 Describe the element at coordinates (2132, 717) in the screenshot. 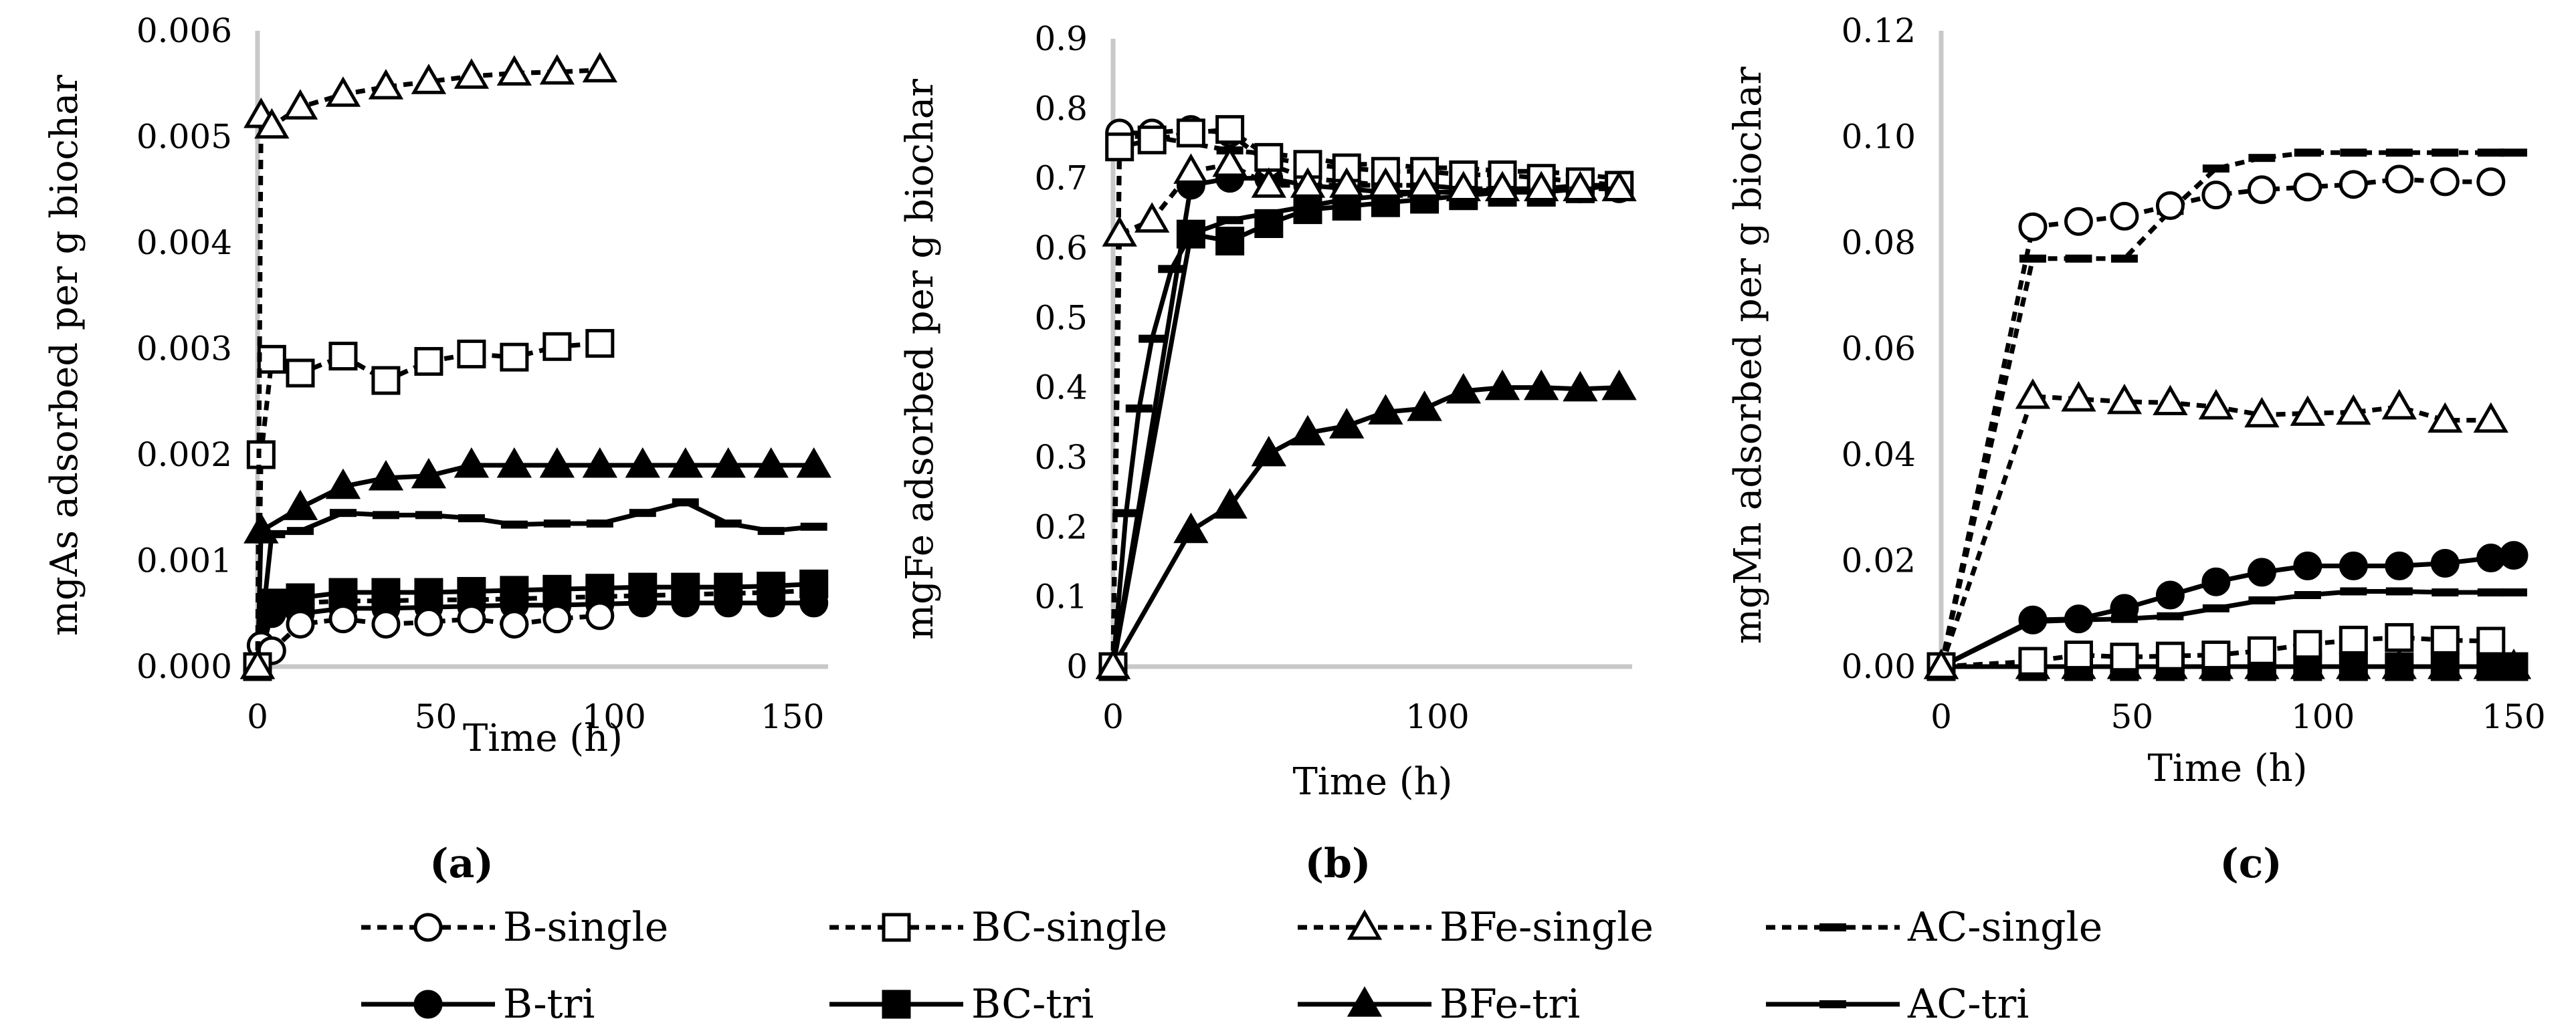

I see `x-tick-label: 50` at that location.